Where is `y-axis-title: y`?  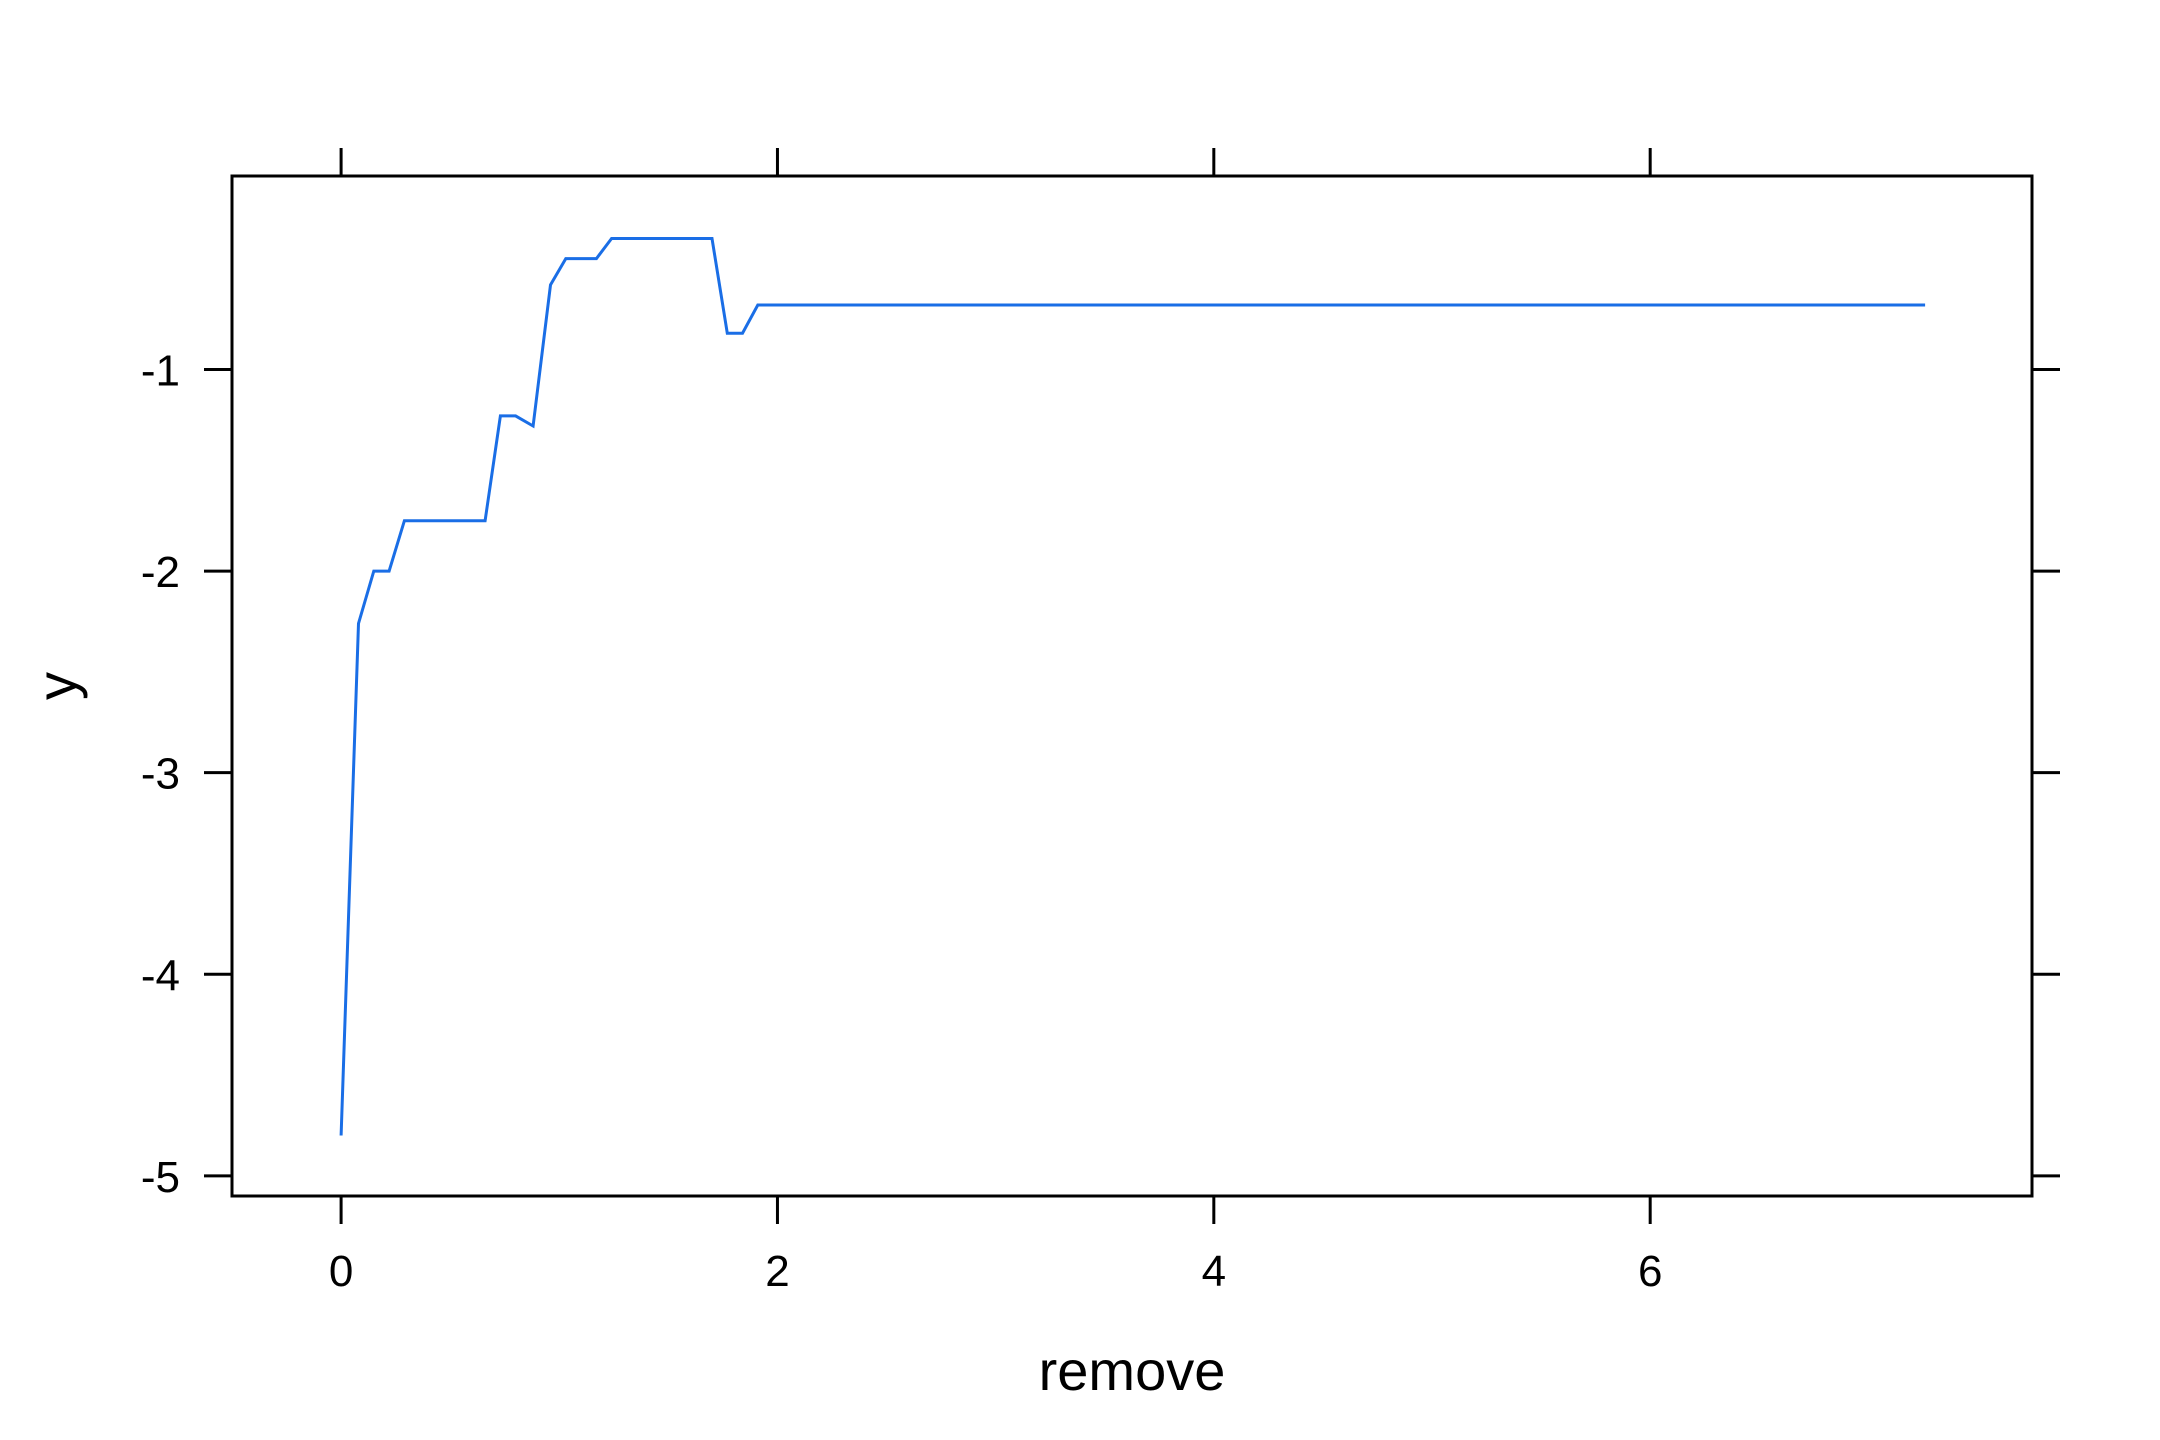 y-axis-title: y is located at coordinates (56, 686).